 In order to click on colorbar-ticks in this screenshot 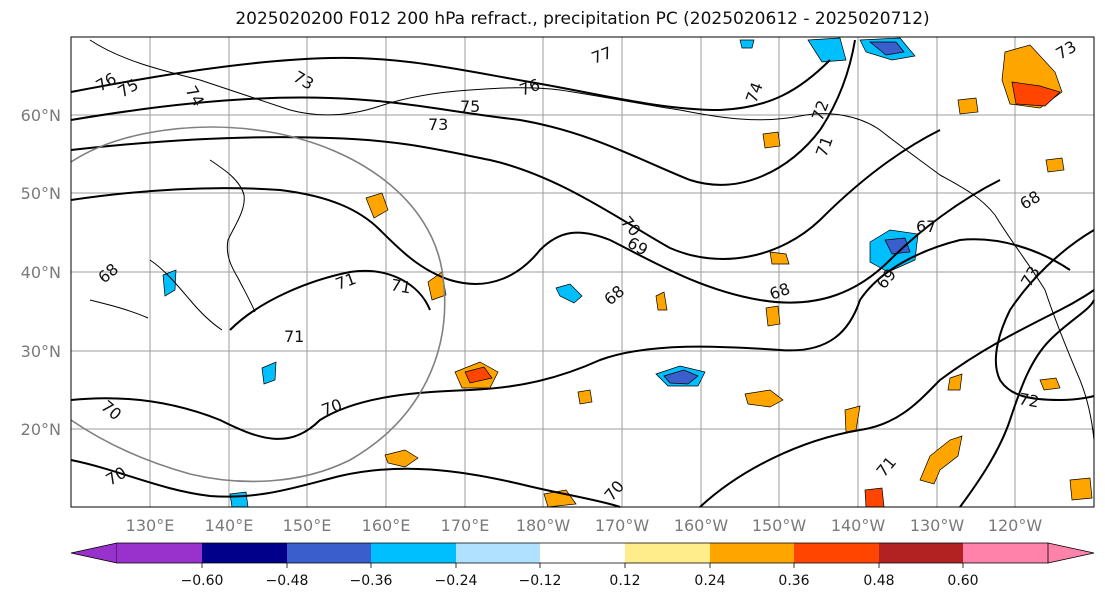, I will do `click(582, 565)`.